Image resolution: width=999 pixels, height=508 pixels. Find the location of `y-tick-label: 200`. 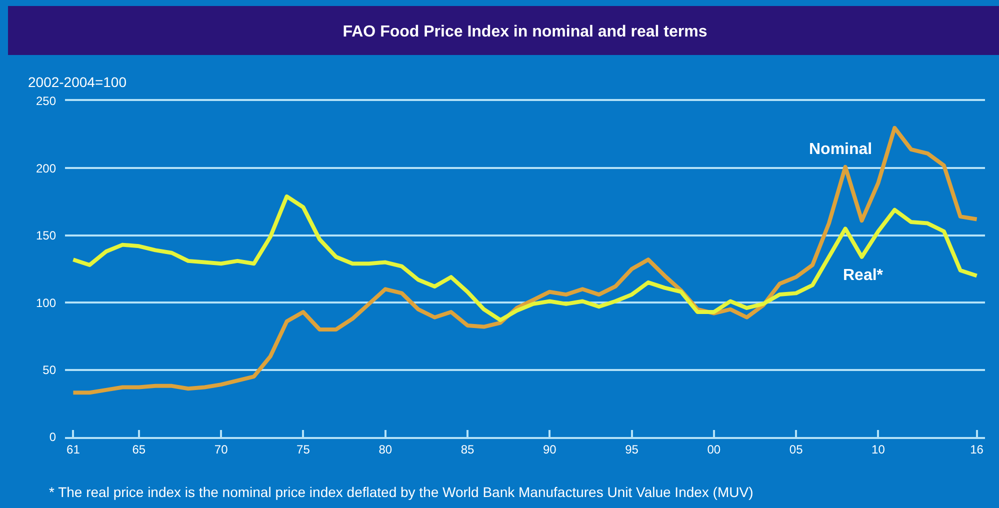

y-tick-label: 200 is located at coordinates (46, 168).